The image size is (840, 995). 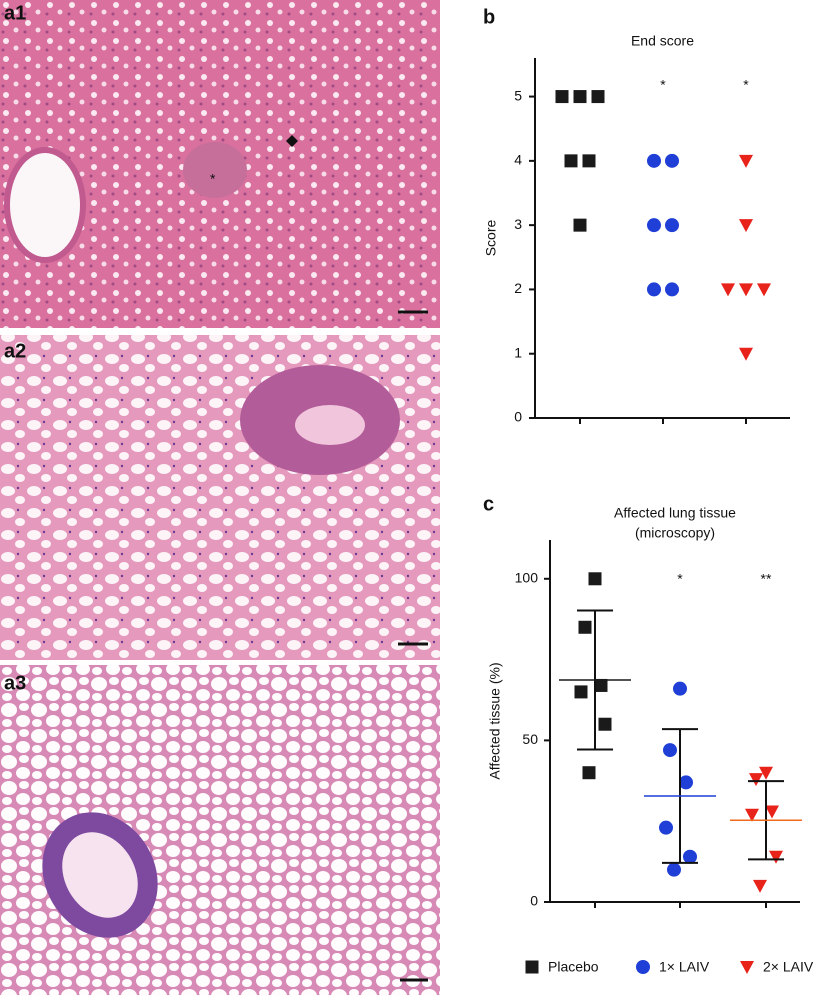 What do you see at coordinates (15, 351) in the screenshot?
I see `panel-label: a2` at bounding box center [15, 351].